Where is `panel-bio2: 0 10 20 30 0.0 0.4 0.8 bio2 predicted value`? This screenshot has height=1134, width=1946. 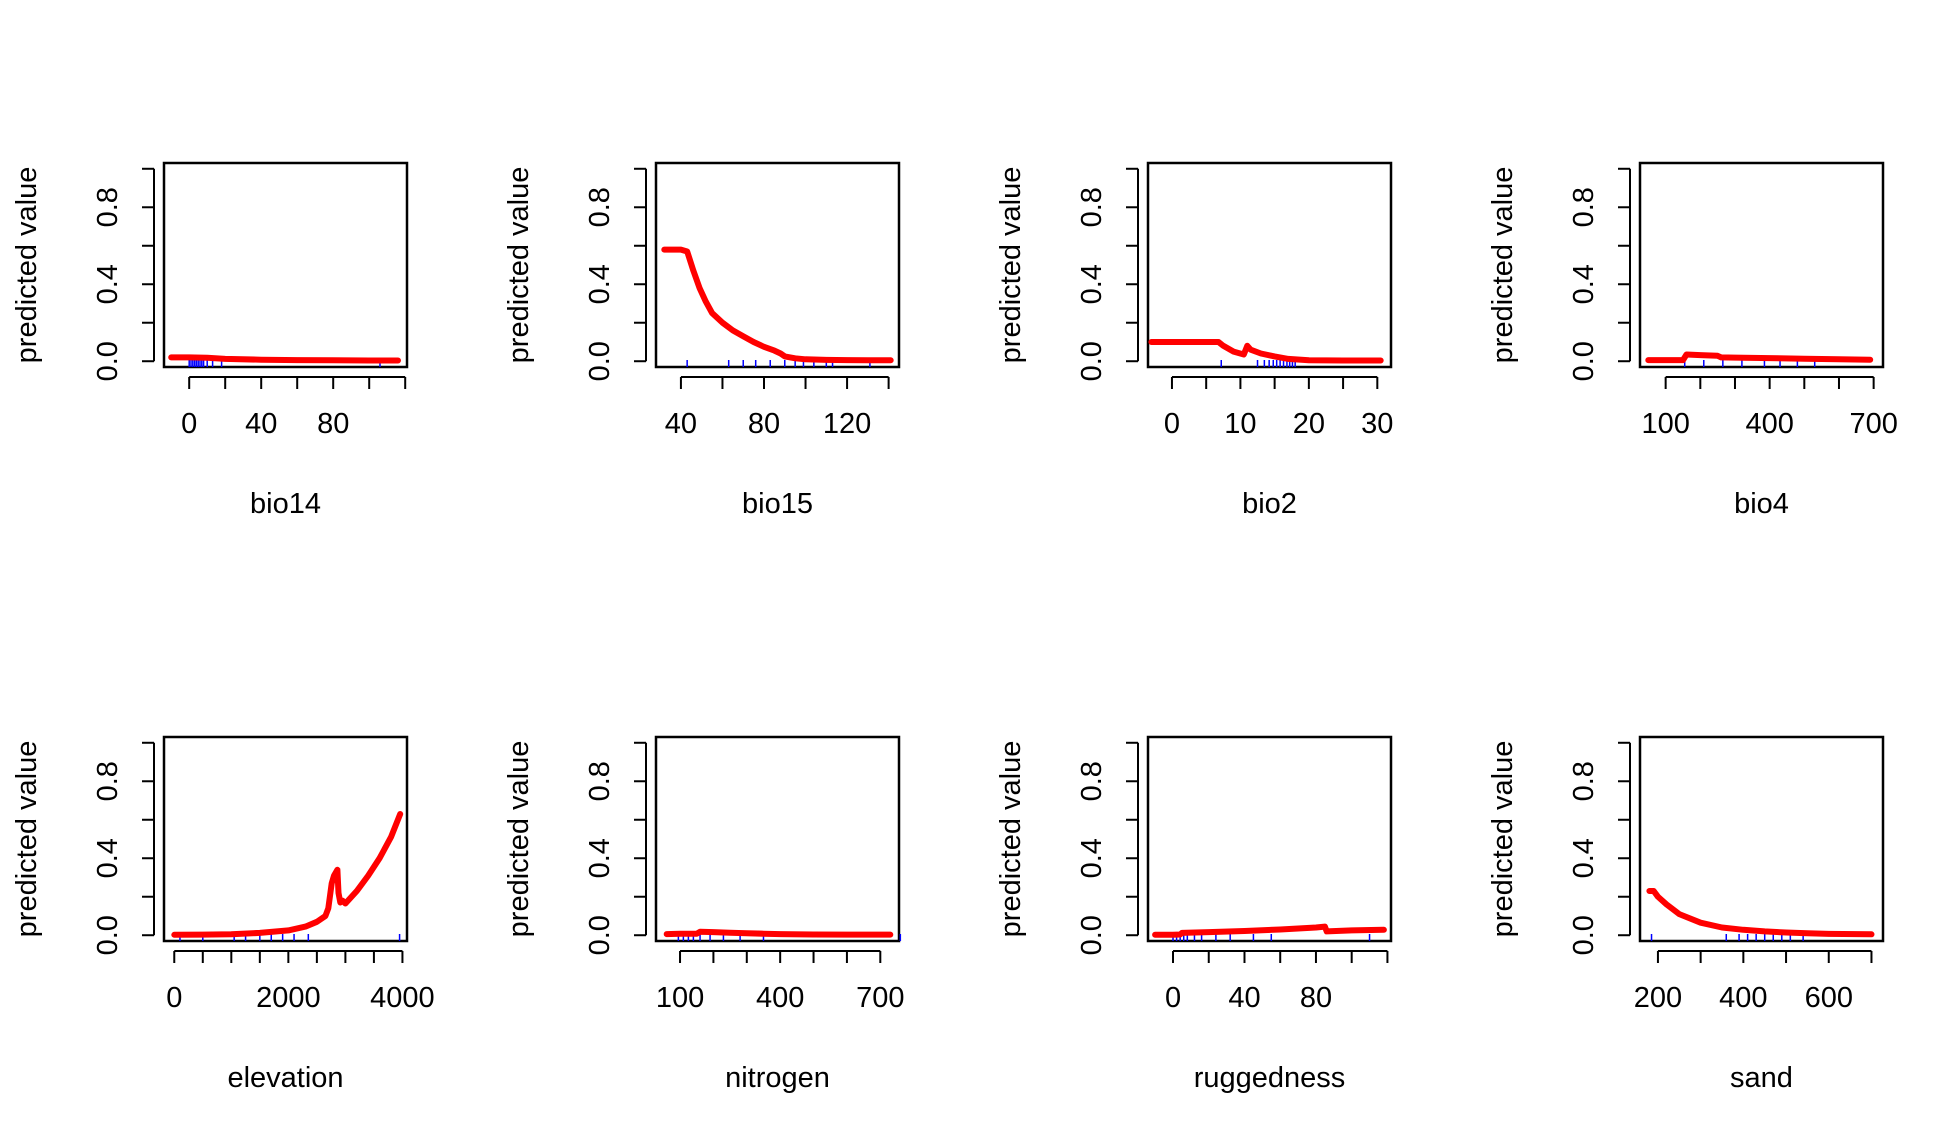 panel-bio2: 0 10 20 30 0.0 0.4 0.8 bio2 predicted value is located at coordinates (1194, 340).